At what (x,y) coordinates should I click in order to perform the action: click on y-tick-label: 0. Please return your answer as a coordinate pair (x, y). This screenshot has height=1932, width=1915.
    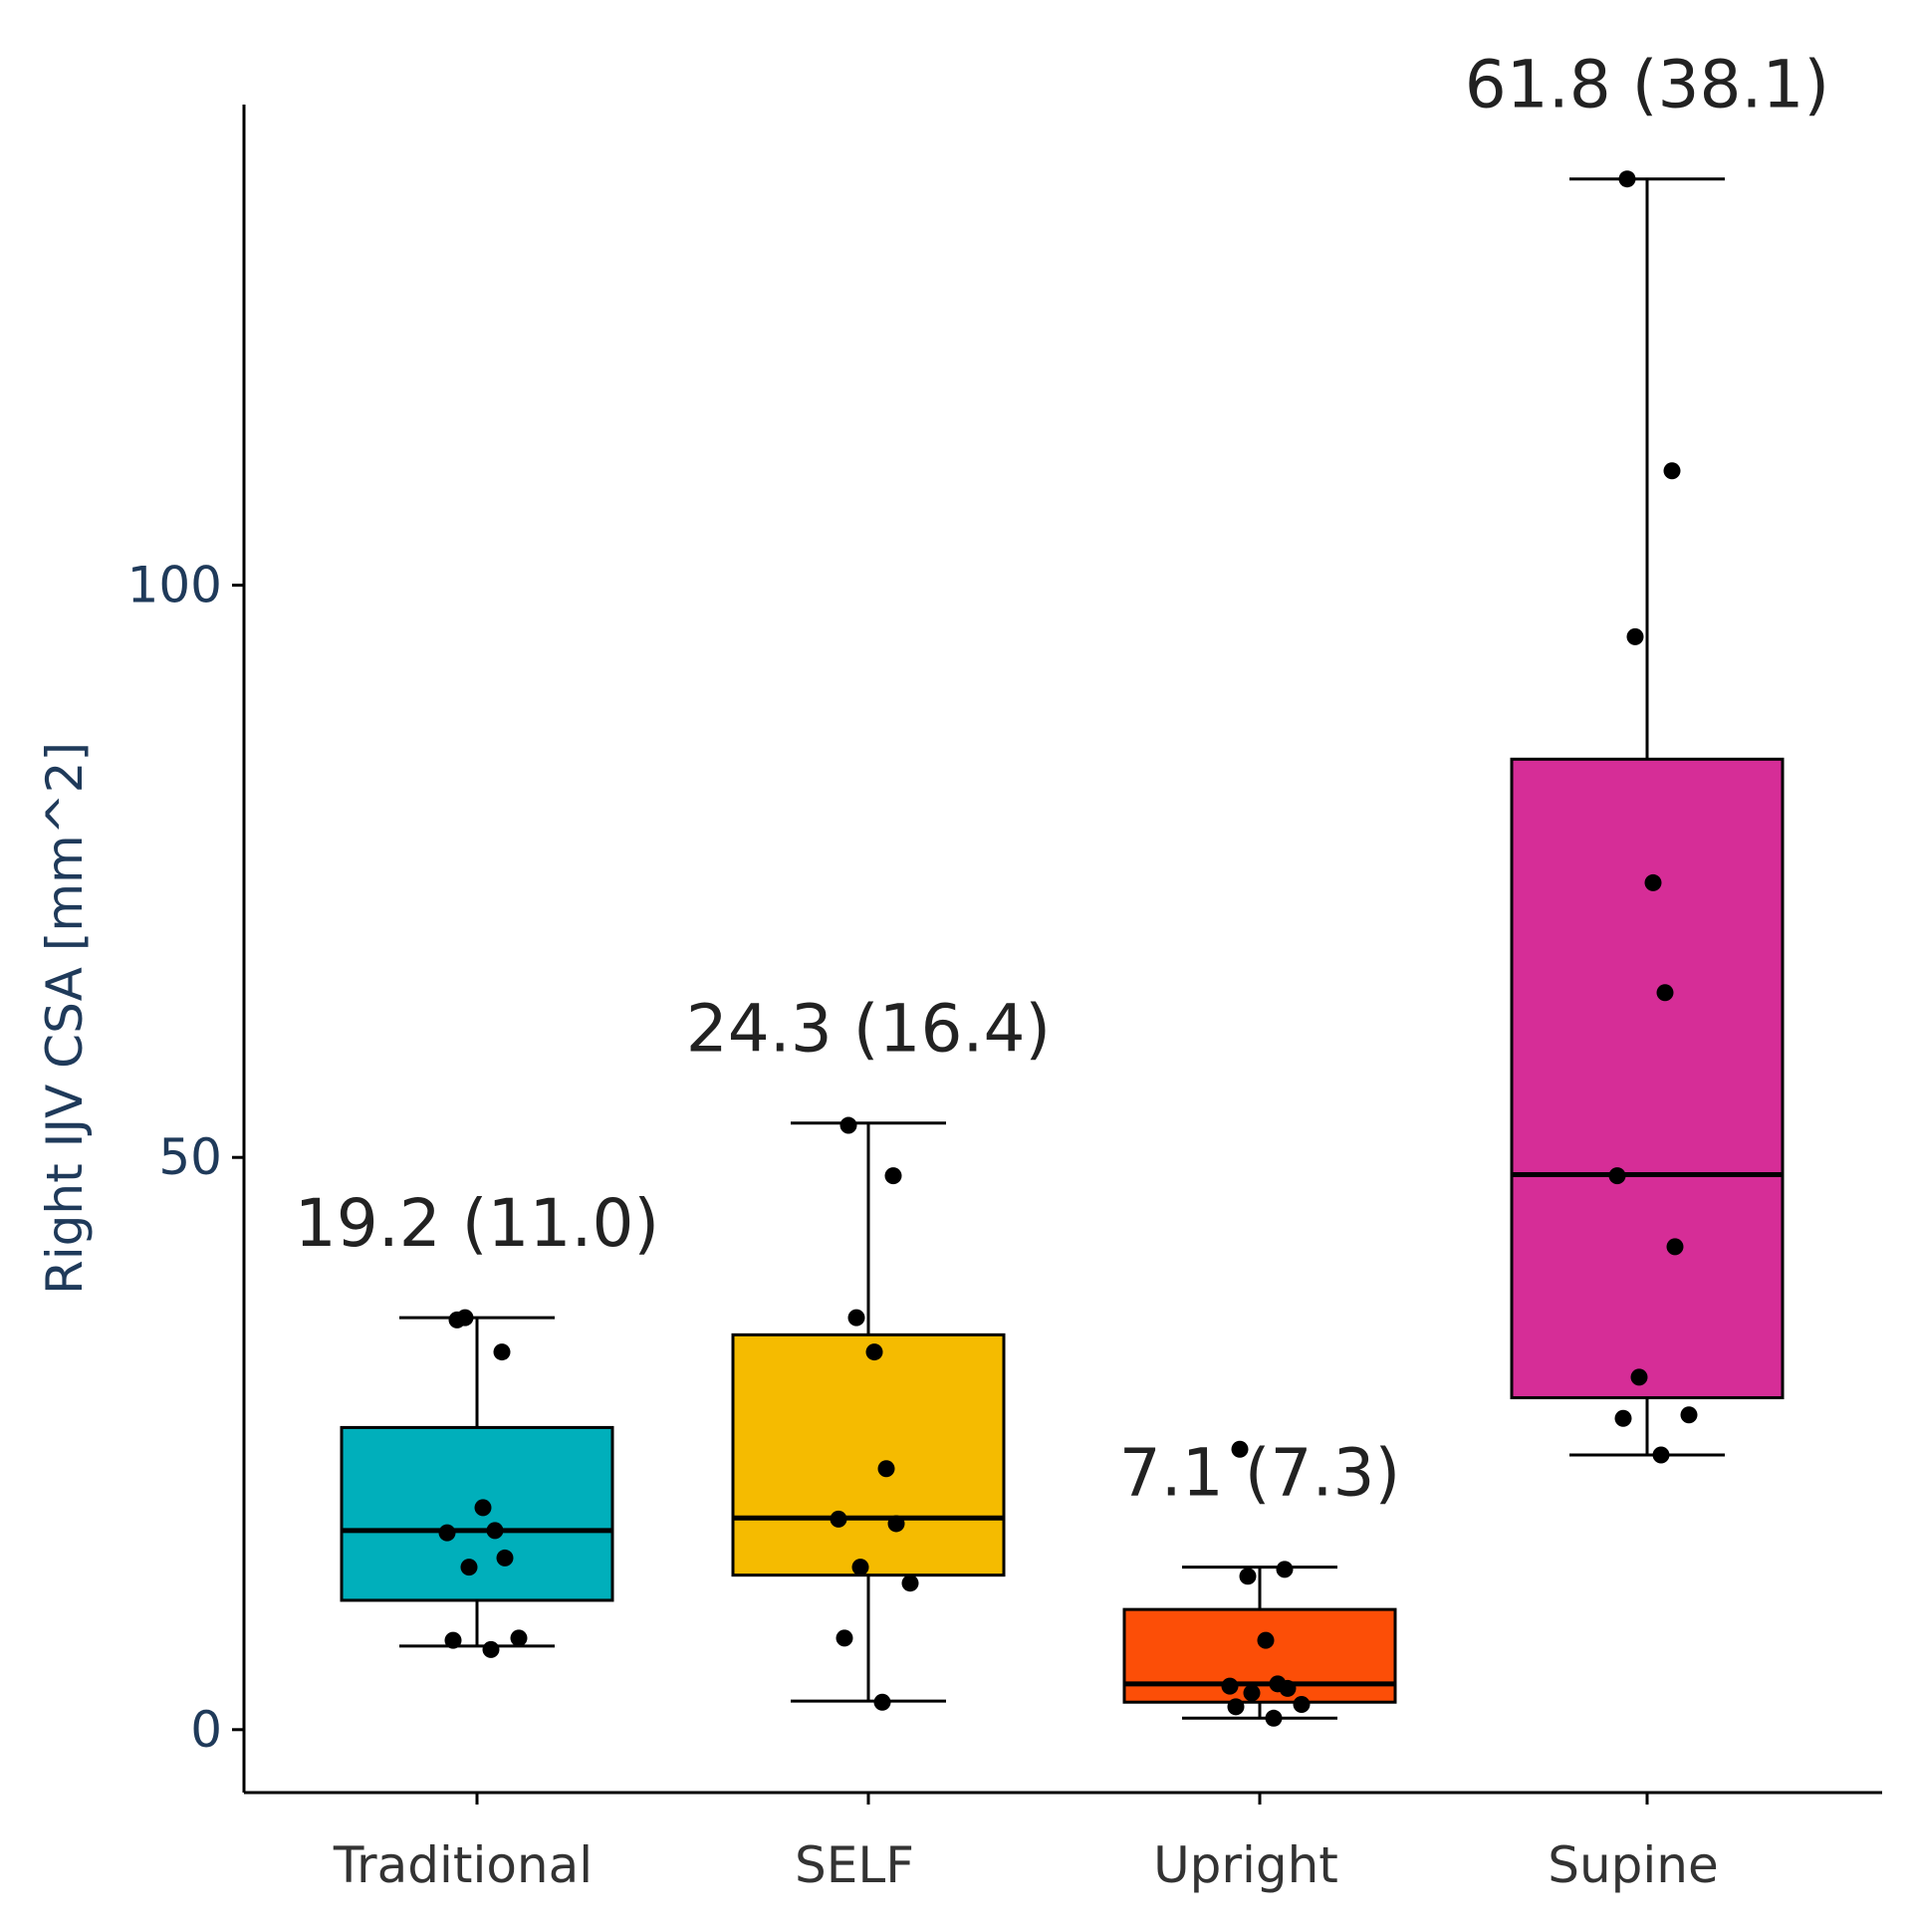
    Looking at the image, I should click on (206, 1730).